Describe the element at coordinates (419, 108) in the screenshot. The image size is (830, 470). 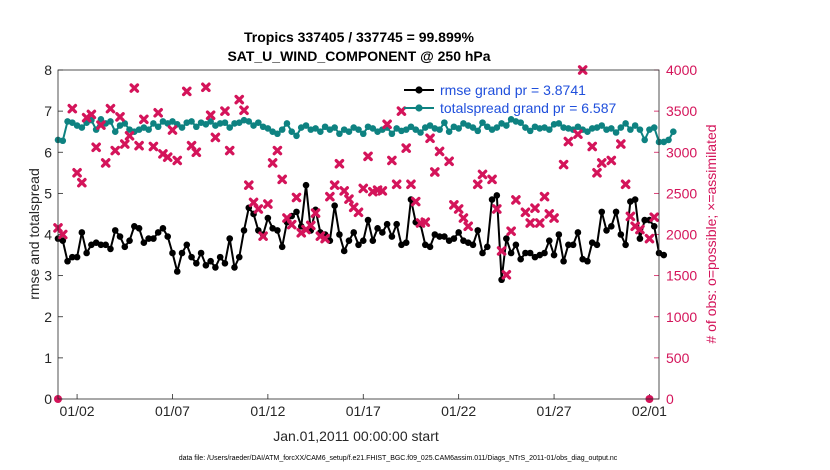
I see `legend-marker-spread` at that location.